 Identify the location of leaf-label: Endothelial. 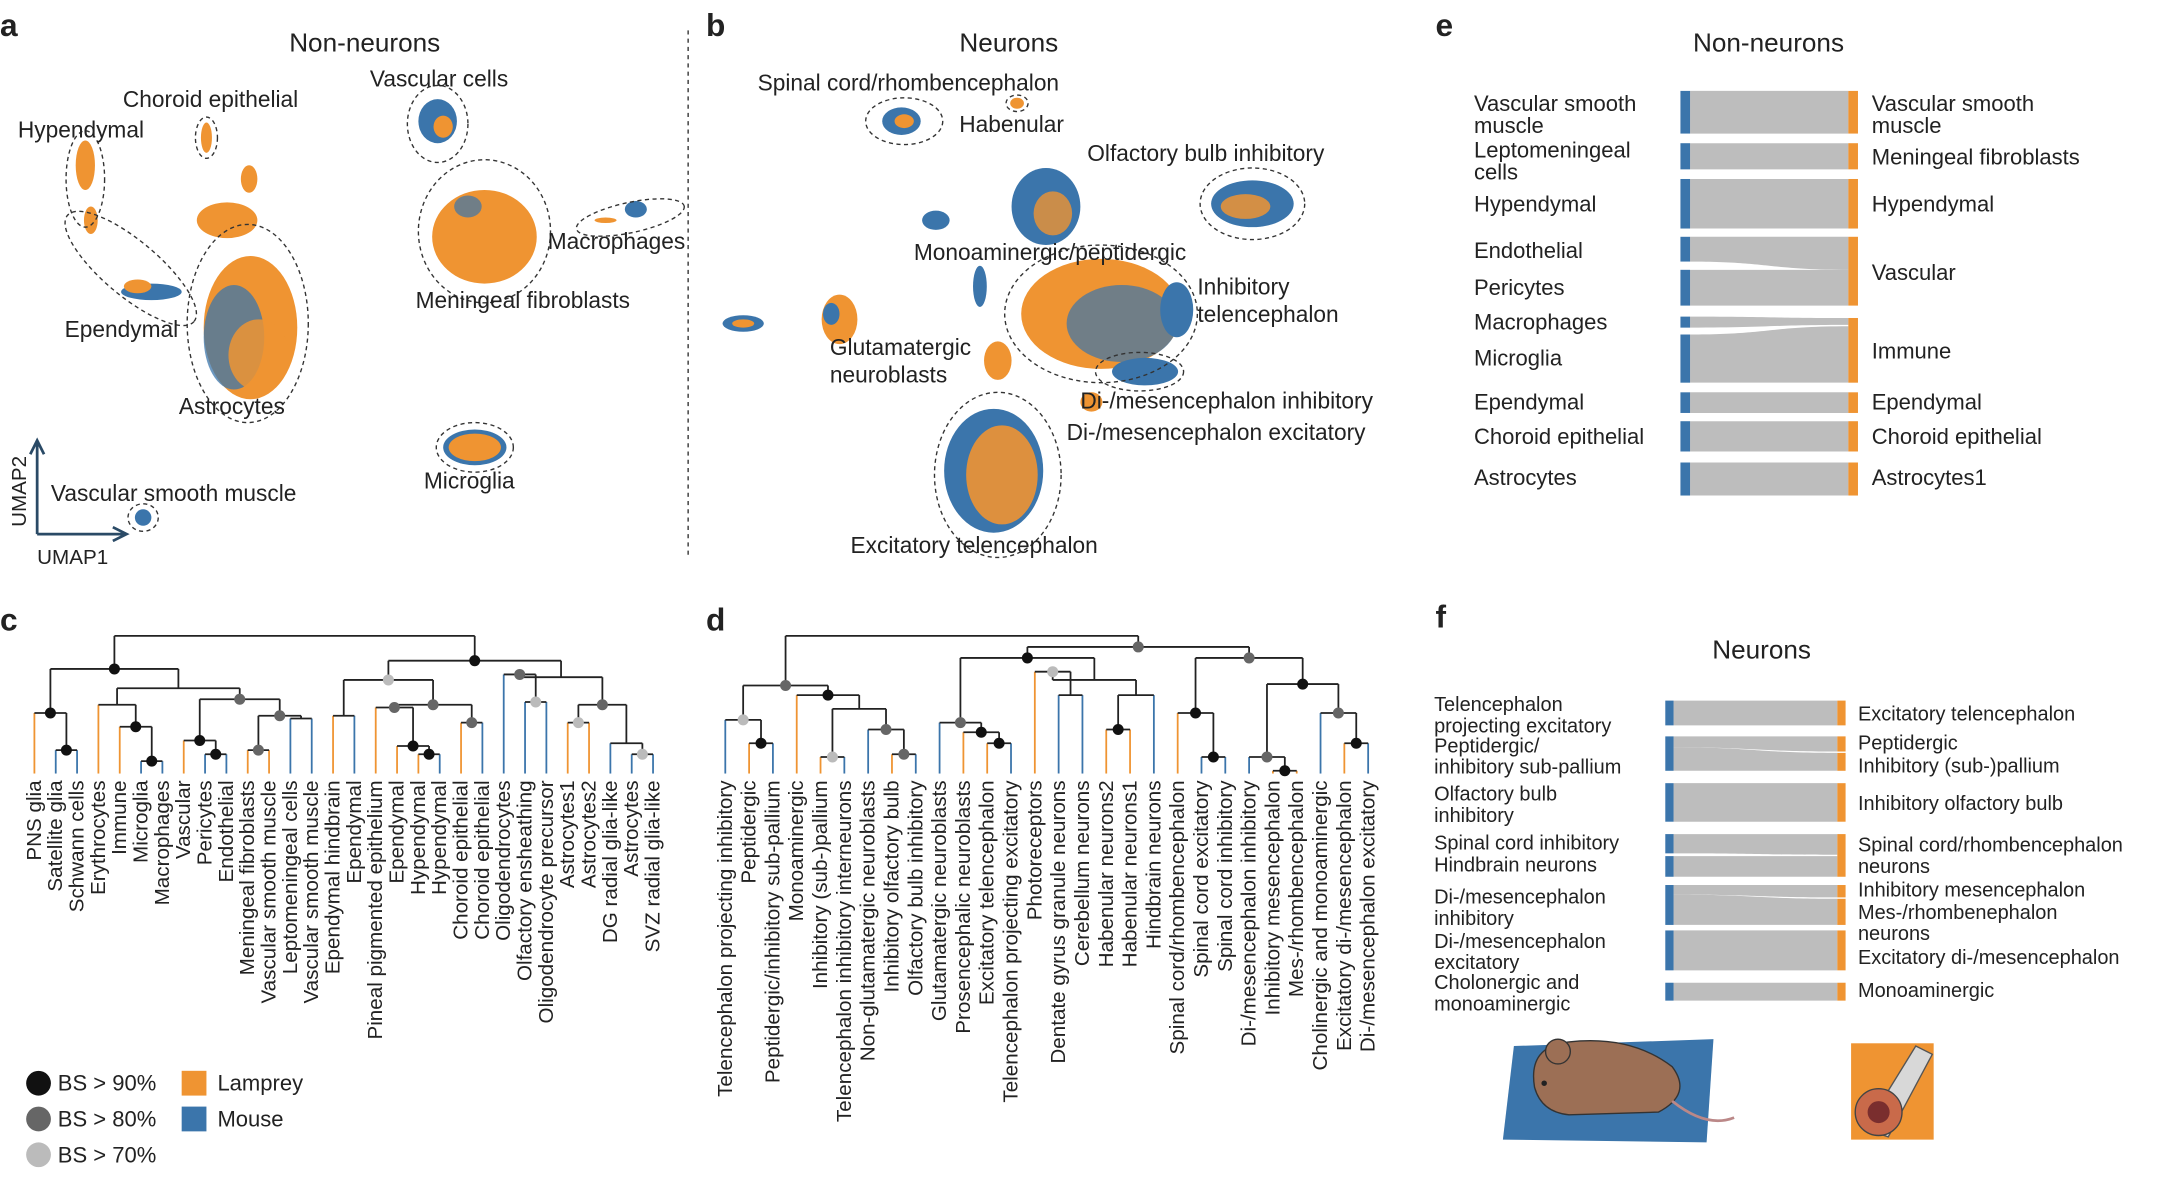
(226, 831).